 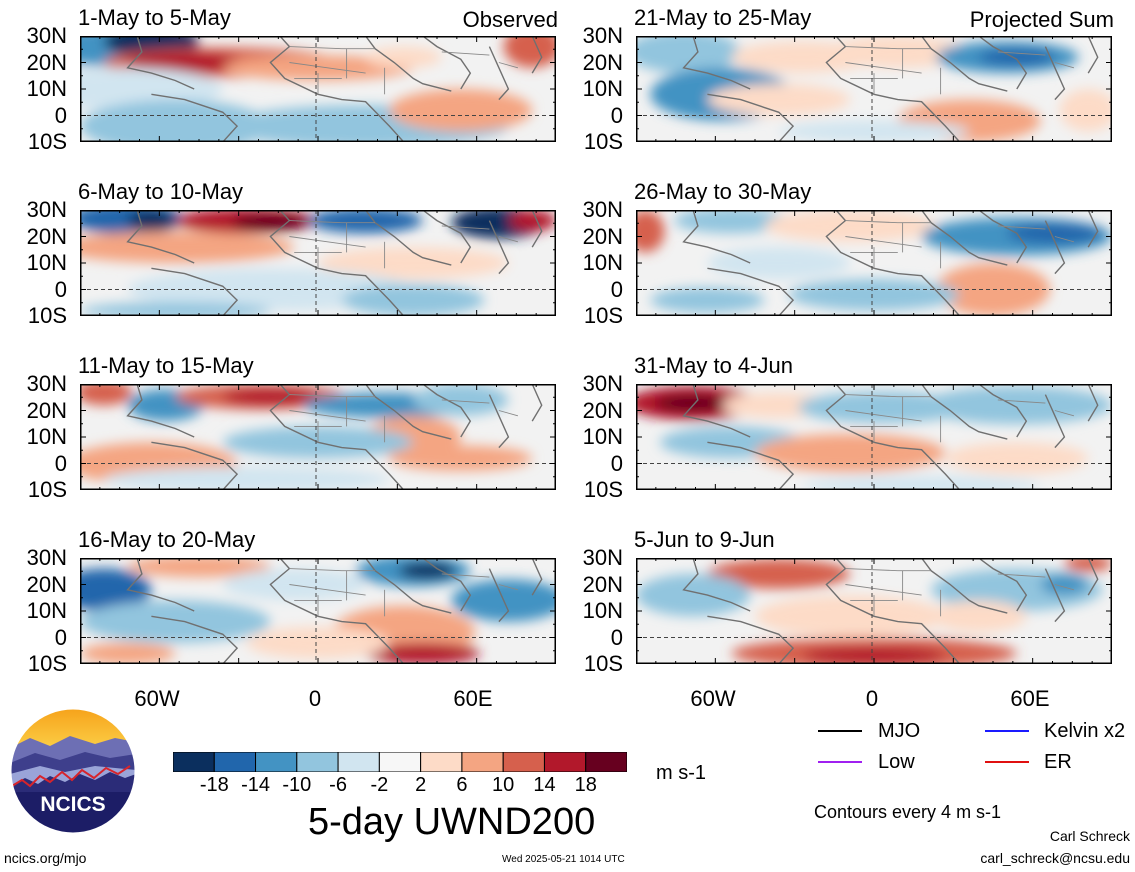 What do you see at coordinates (45, 858) in the screenshot?
I see `site-link: ncics.org/mjo` at bounding box center [45, 858].